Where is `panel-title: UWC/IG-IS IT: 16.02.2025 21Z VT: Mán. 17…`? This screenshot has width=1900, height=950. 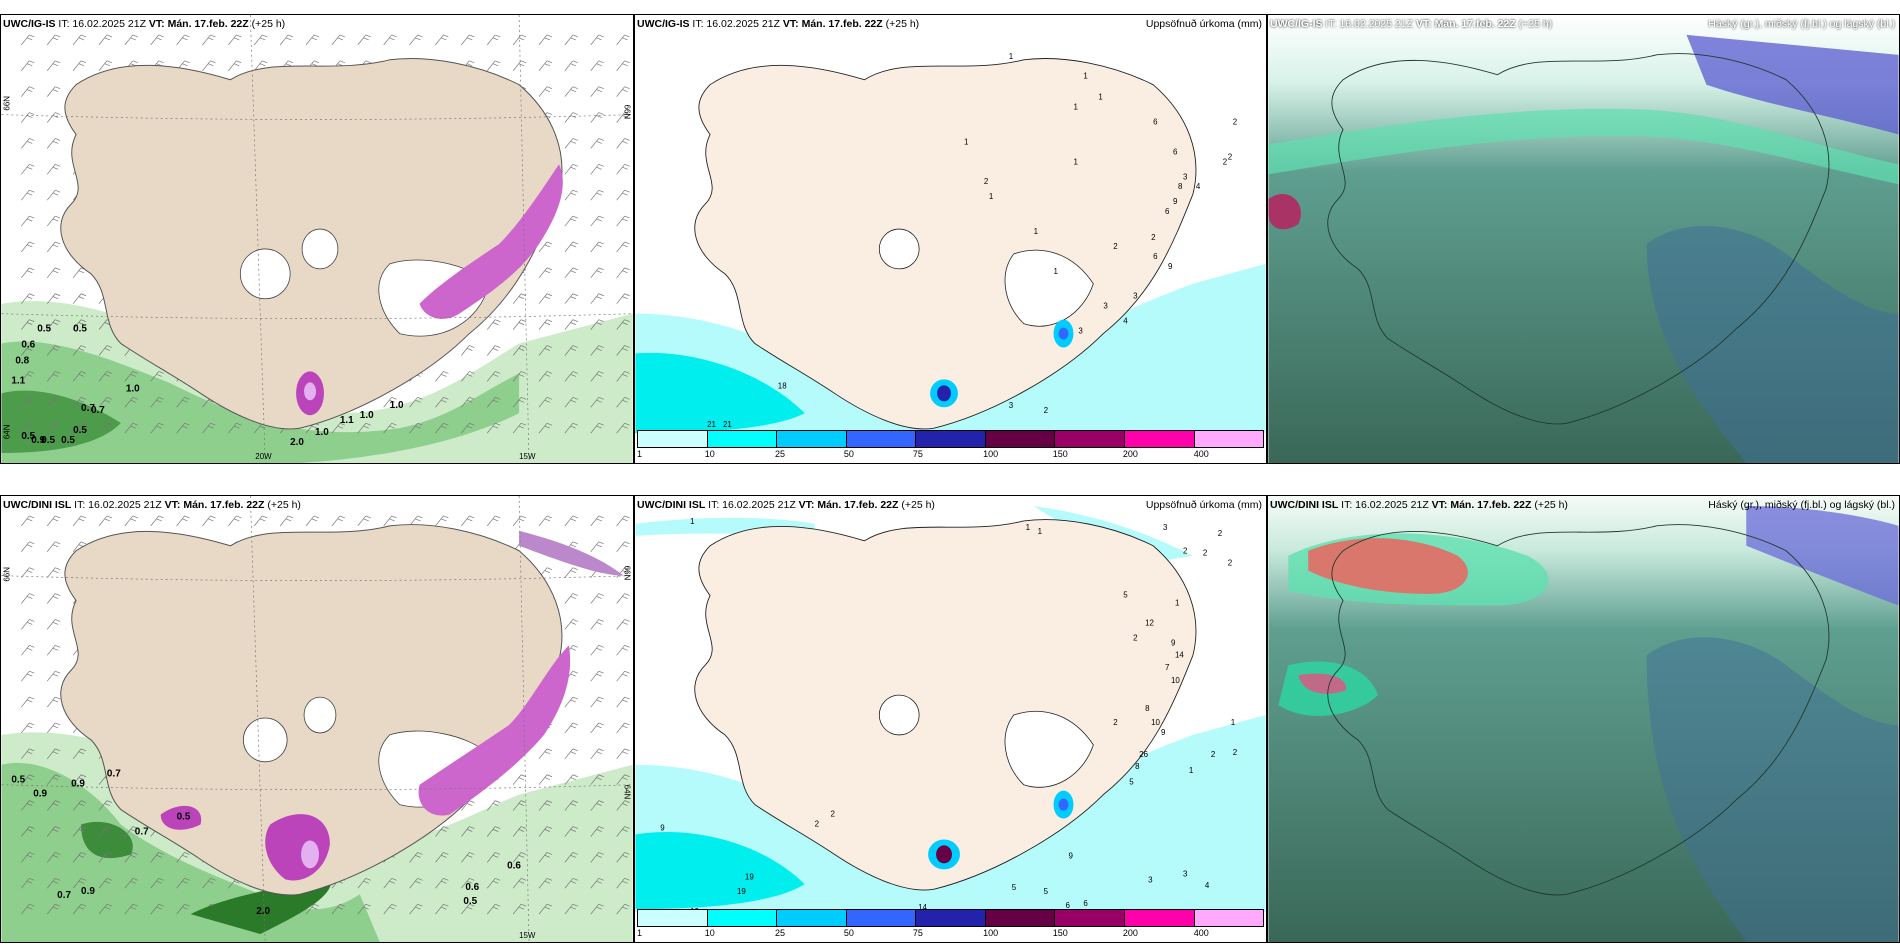 panel-title: UWC/IG-IS IT: 16.02.2025 21Z VT: Mán. 17… is located at coordinates (778, 24).